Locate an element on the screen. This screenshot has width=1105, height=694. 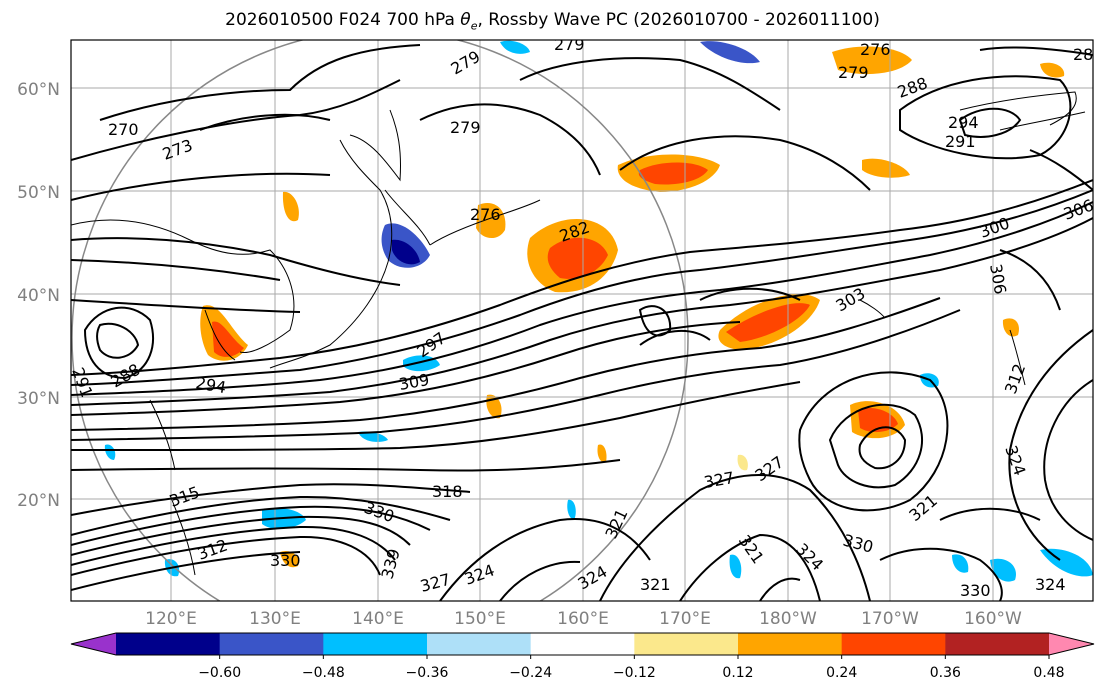
contour-label: 339 is located at coordinates (391, 564).